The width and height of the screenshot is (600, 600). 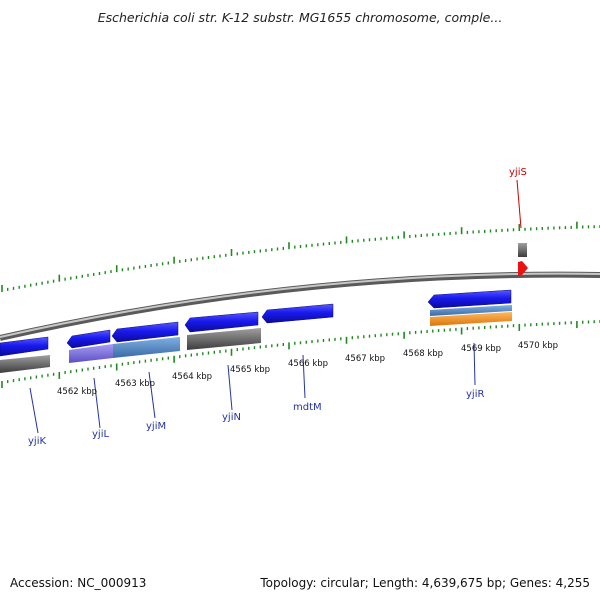 What do you see at coordinates (91, 353) in the screenshot?
I see `feature-yjiL-purple` at bounding box center [91, 353].